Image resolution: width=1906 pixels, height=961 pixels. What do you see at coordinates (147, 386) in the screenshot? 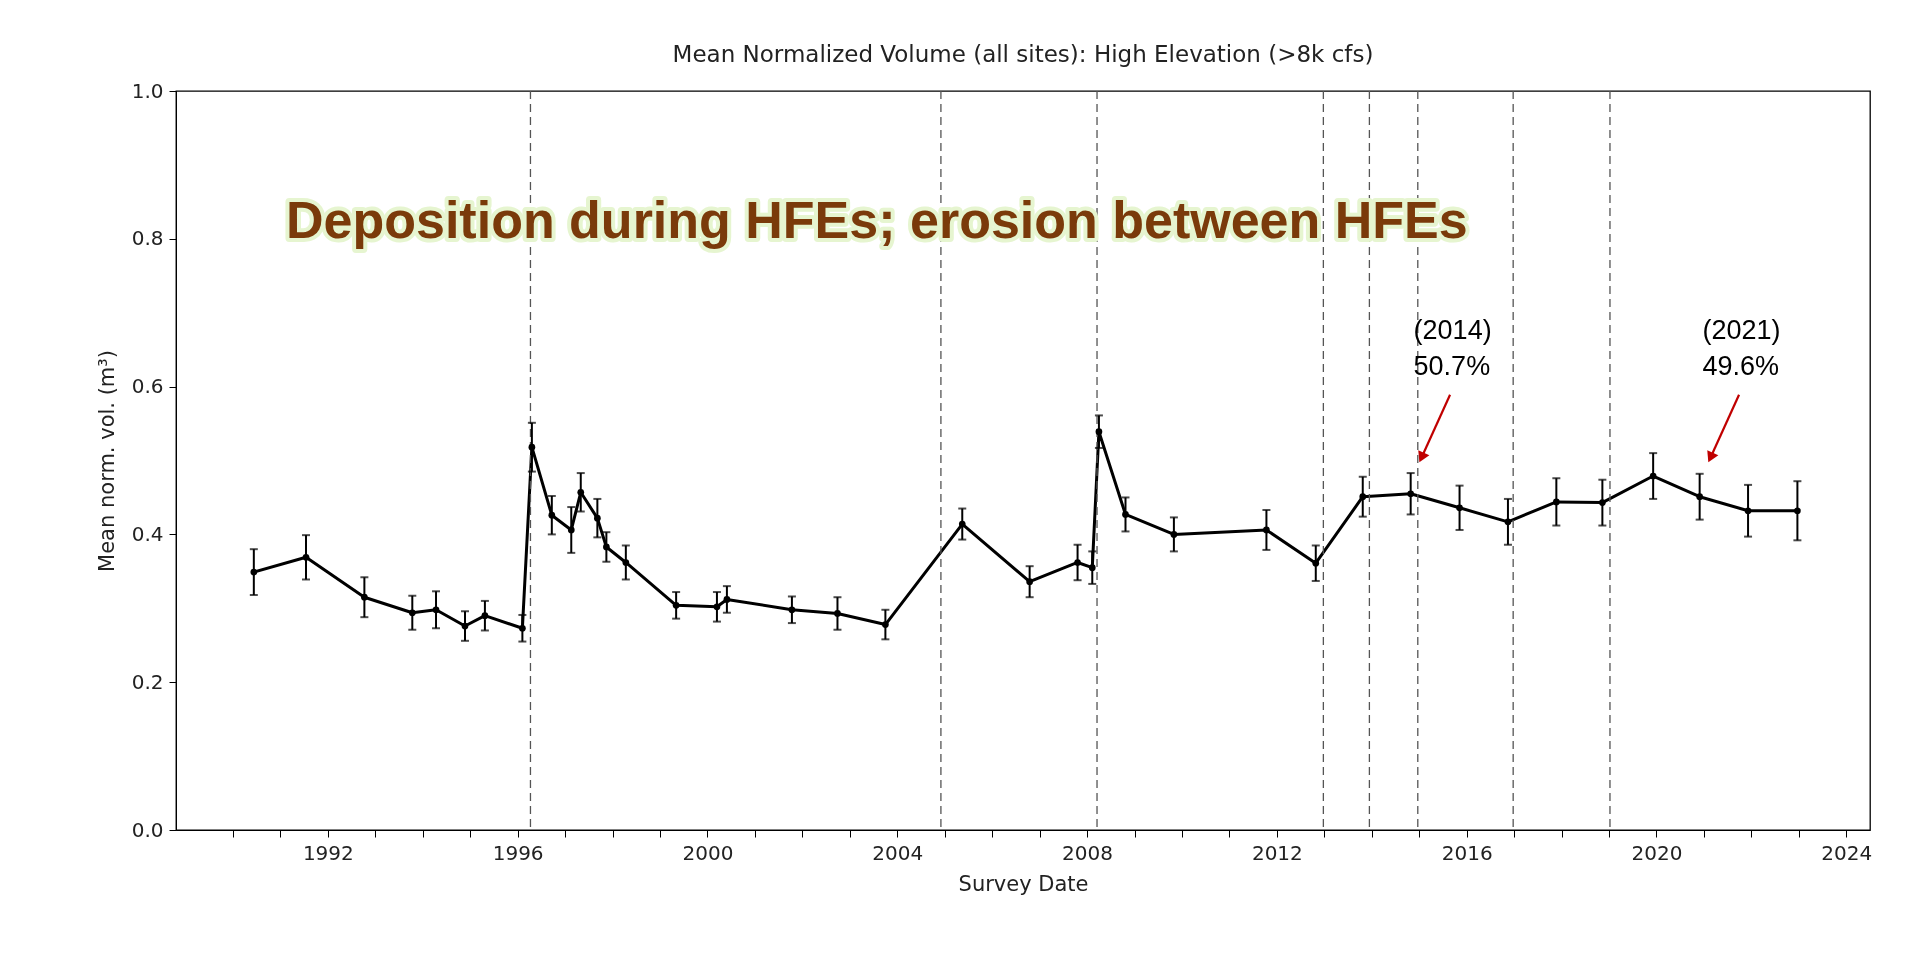
I see `y-tick-label: 0.6` at bounding box center [147, 386].